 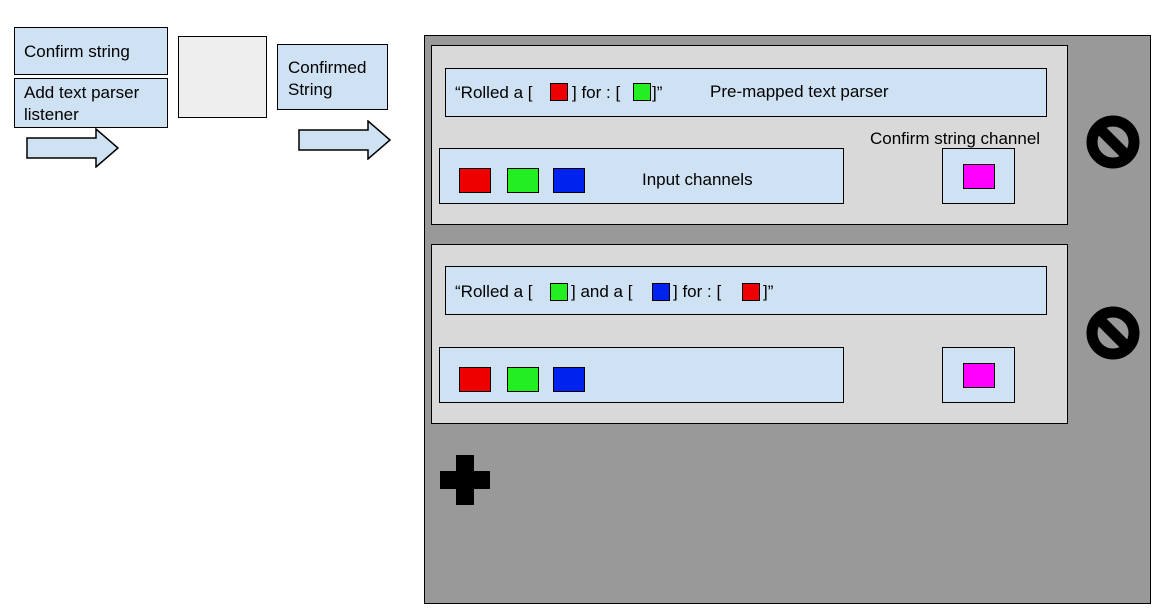 I want to click on placeholder-square, so click(x=222, y=77).